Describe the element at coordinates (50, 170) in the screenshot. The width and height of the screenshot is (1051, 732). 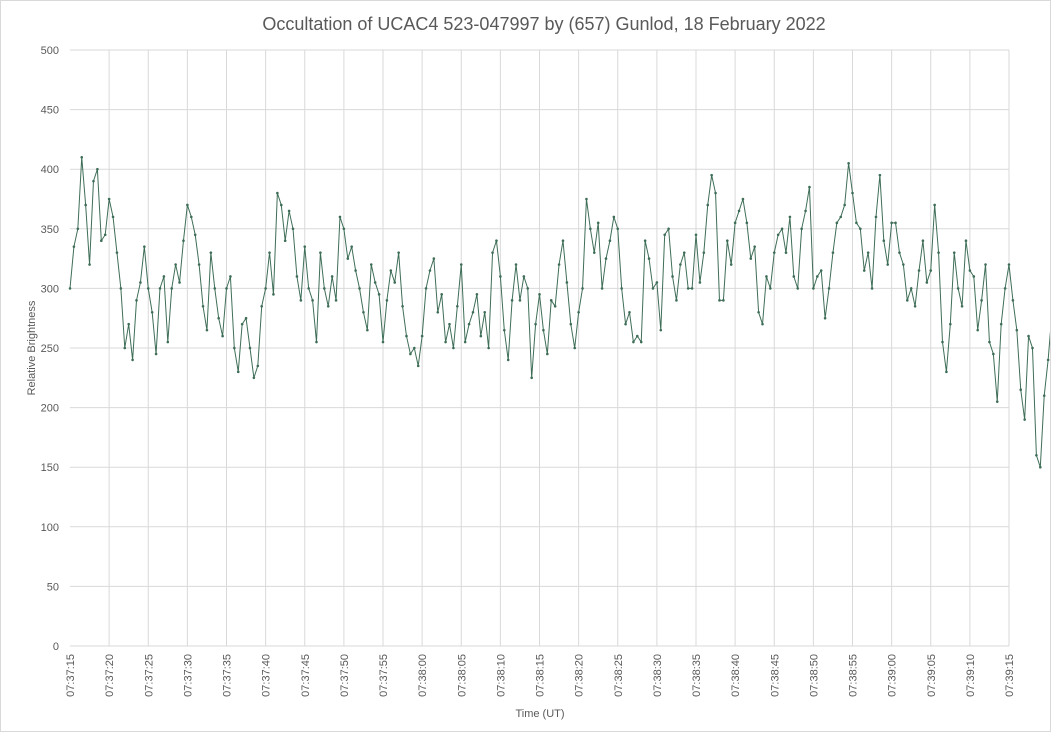
I see `y-tick-label: 400` at that location.